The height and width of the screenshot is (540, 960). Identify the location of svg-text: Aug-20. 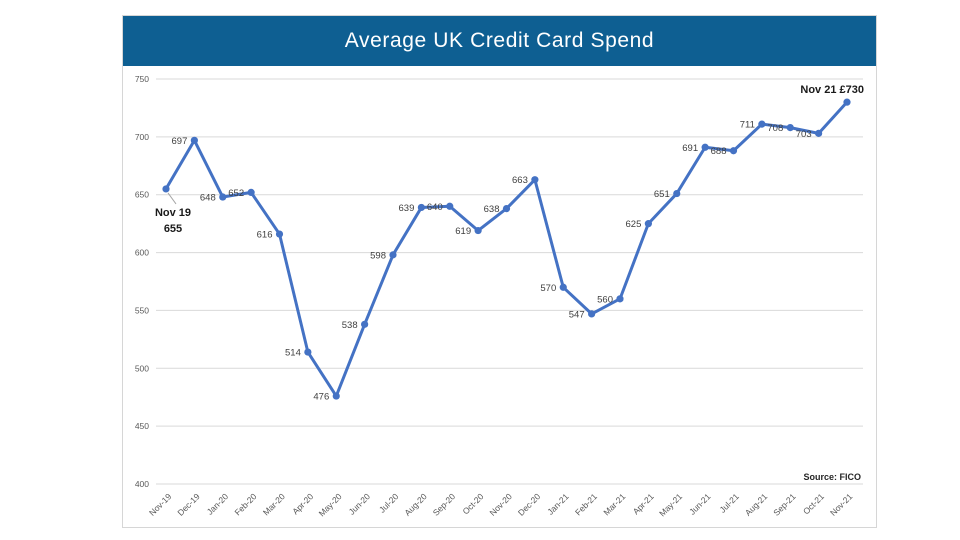
(415, 504).